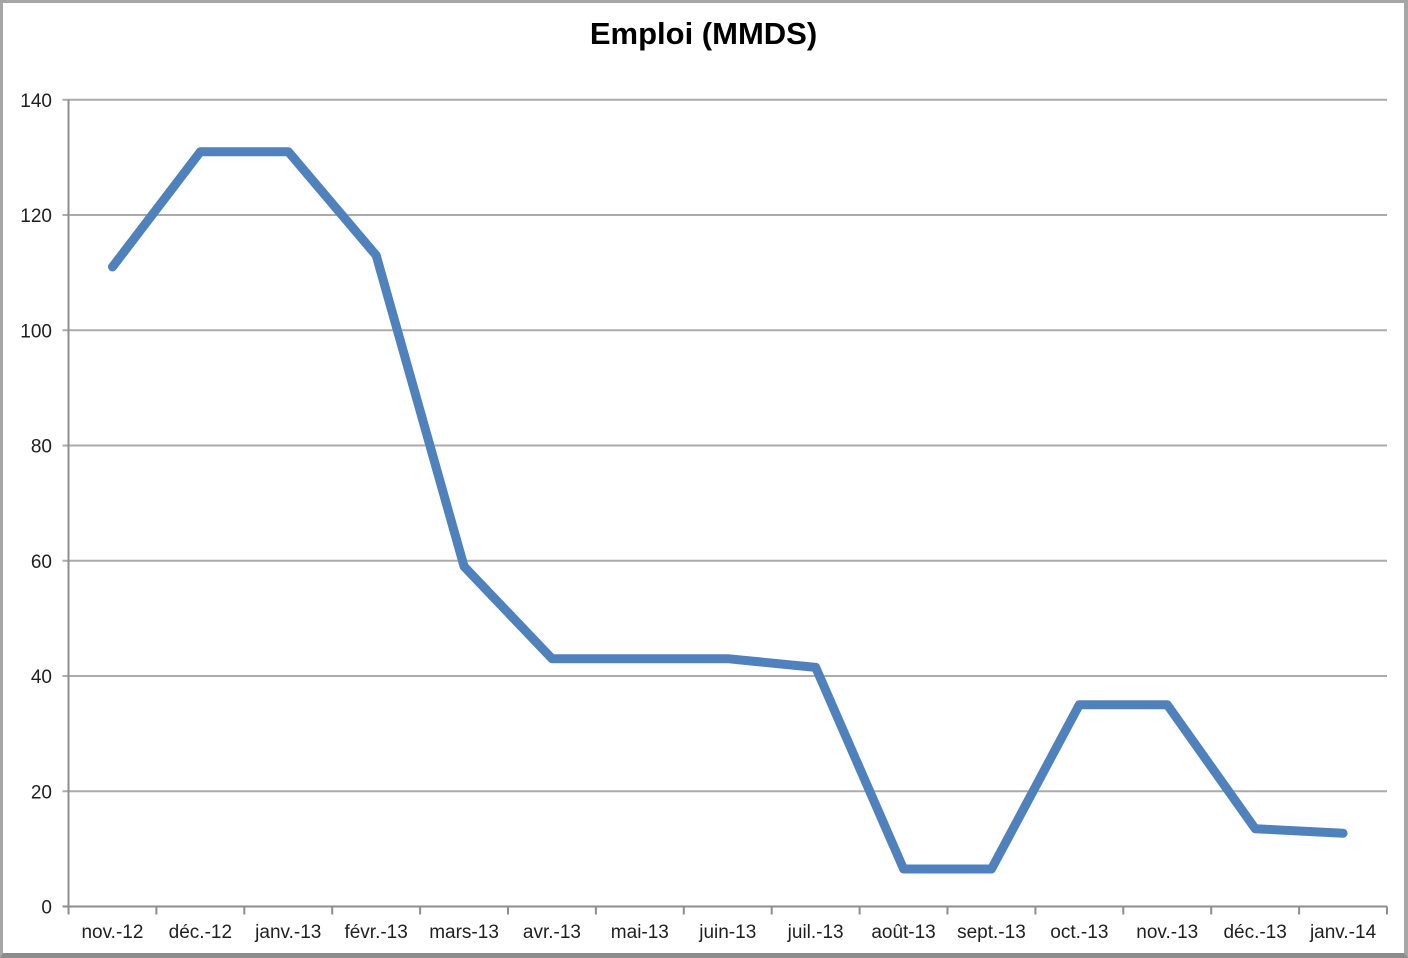 The width and height of the screenshot is (1408, 958). I want to click on x-axis-tick-label: janv.-13, so click(287, 932).